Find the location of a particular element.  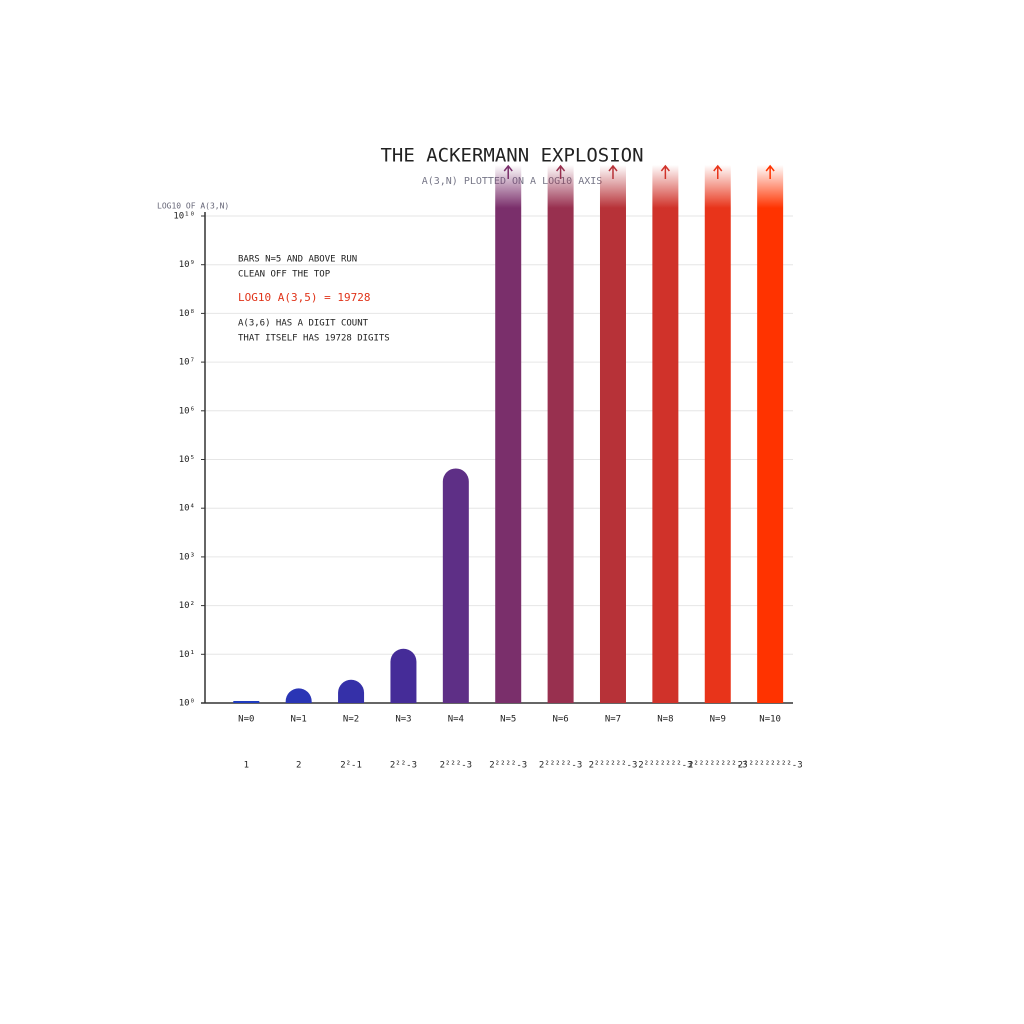

y-tick-label: 10⁴ is located at coordinates (187, 509).